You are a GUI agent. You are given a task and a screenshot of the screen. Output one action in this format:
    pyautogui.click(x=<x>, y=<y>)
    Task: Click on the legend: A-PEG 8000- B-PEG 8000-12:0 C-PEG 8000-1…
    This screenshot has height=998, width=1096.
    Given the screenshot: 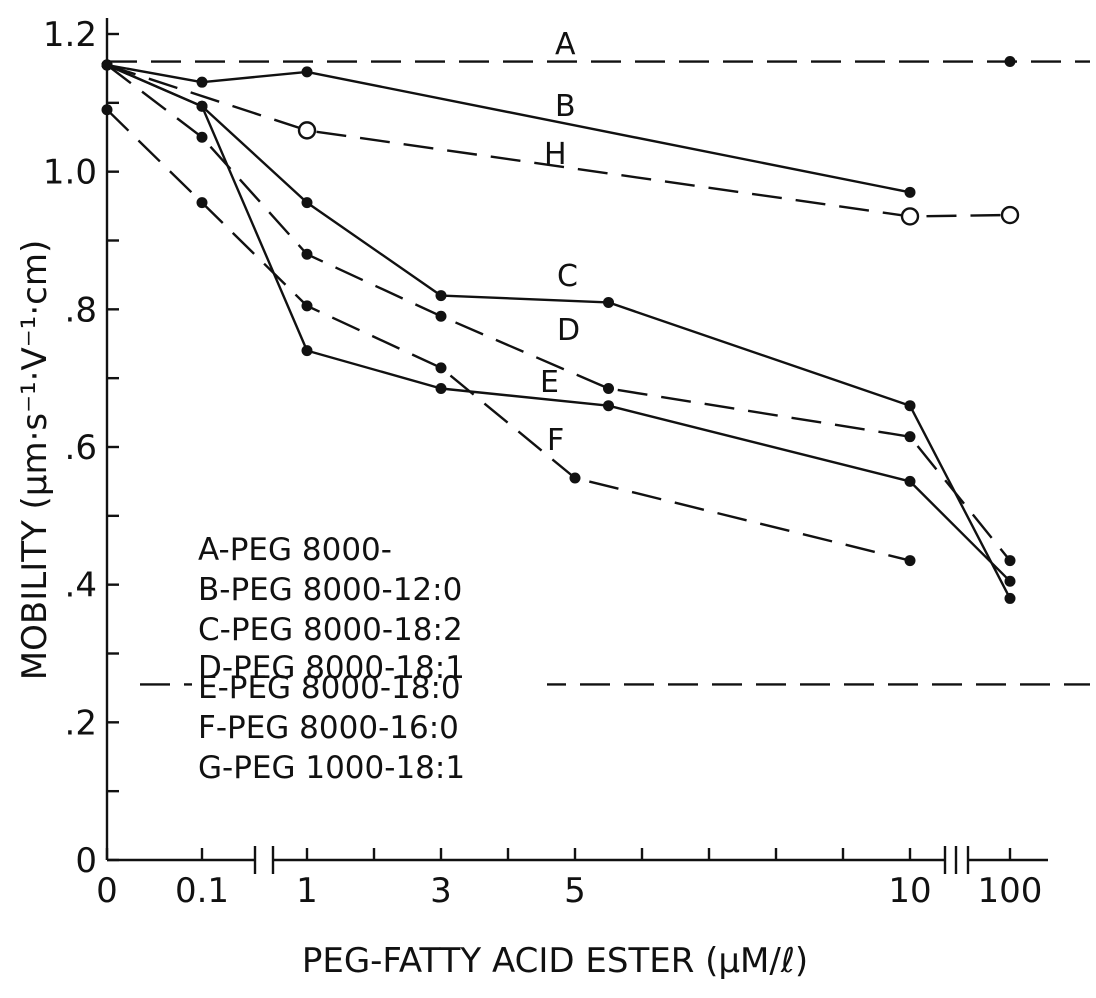 What is the action you would take?
    pyautogui.click(x=369, y=659)
    